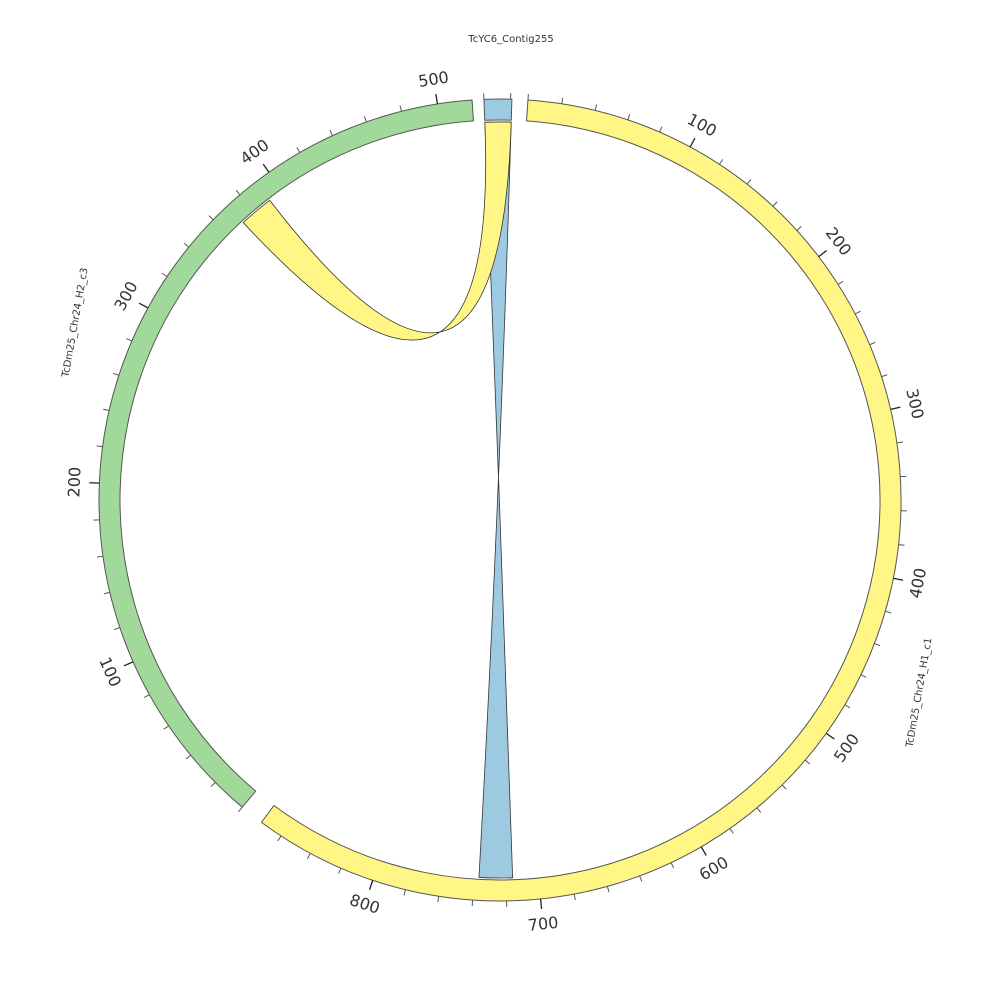  What do you see at coordinates (364, 904) in the screenshot?
I see `tick-label-h1-800: 800` at bounding box center [364, 904].